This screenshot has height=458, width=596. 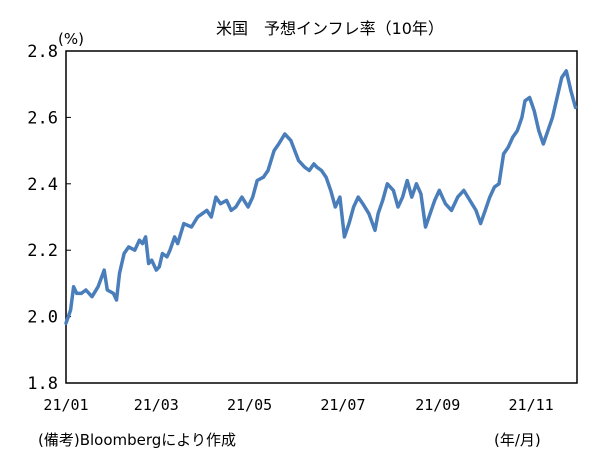 What do you see at coordinates (42, 318) in the screenshot?
I see `y-tick-label: 2.0` at bounding box center [42, 318].